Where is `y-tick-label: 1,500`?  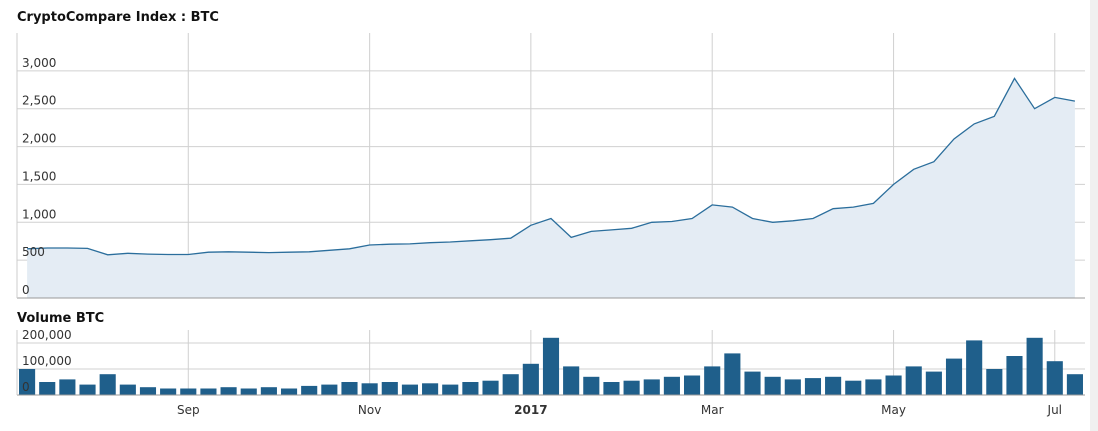 y-tick-label: 1,500 is located at coordinates (39, 176).